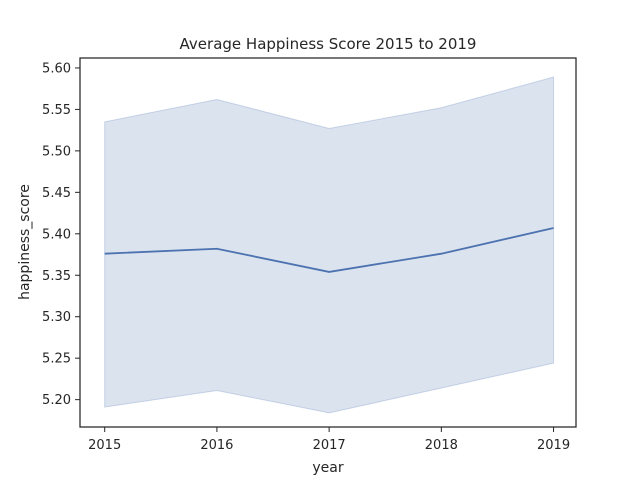  I want to click on y-tick-label: 5.20, so click(56, 400).